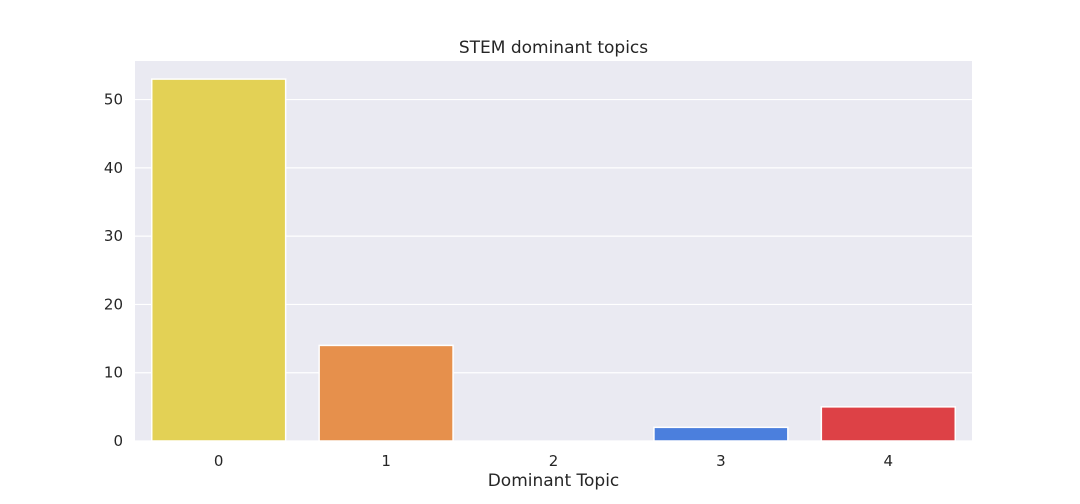 The width and height of the screenshot is (1080, 504). What do you see at coordinates (554, 481) in the screenshot?
I see `x-axis-label: Dominant Topic` at bounding box center [554, 481].